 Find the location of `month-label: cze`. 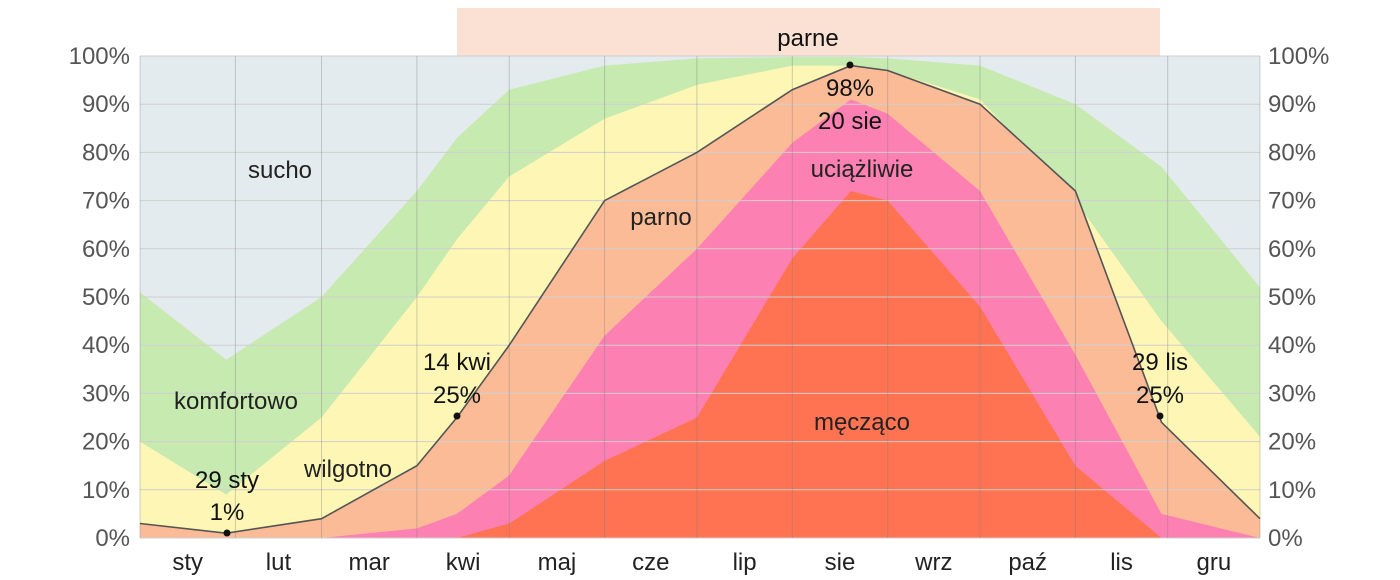

month-label: cze is located at coordinates (650, 562).